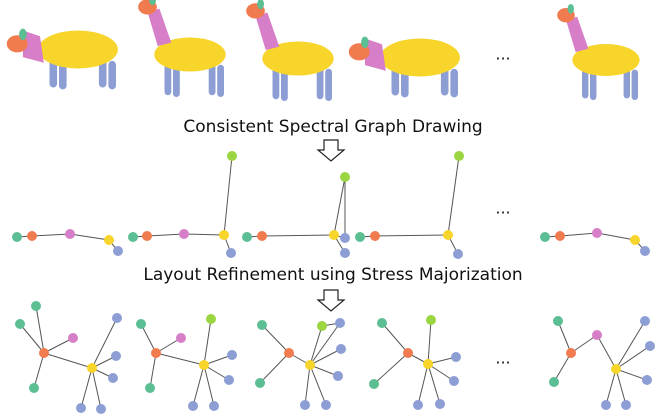 The height and width of the screenshot is (415, 665). I want to click on step-label: Consistent Spectral Graph Drawing, so click(332, 127).